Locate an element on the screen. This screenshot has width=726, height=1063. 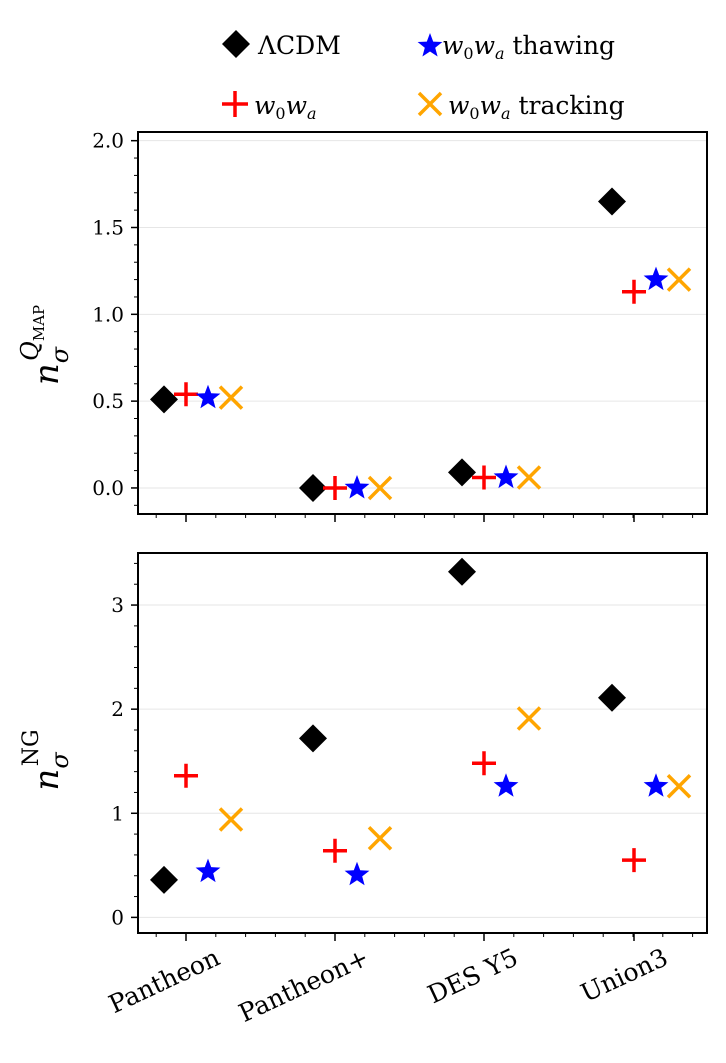
ylabel-top: nσQMAP is located at coordinates (45, 345).